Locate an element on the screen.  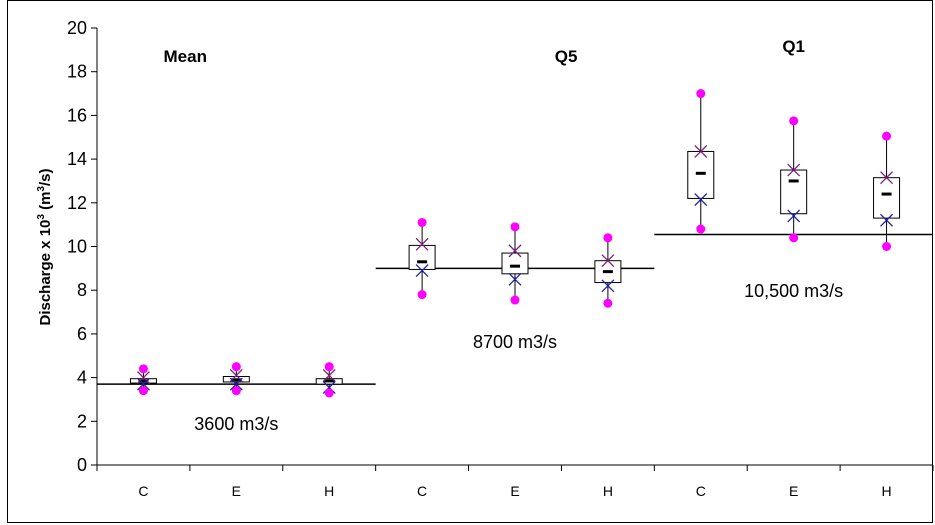
reference-annotation: 10,500 m3/s is located at coordinates (793, 291).